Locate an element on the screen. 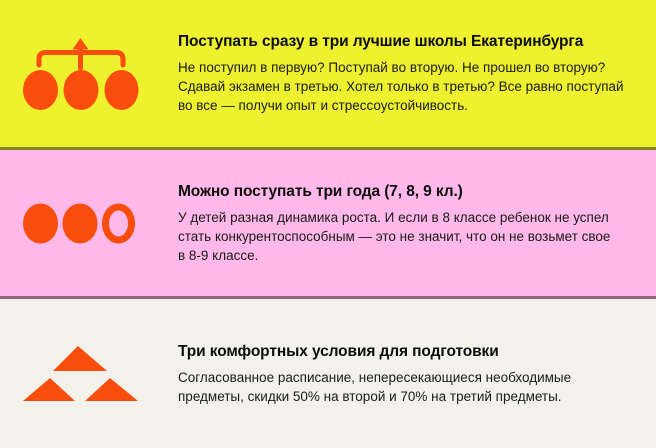 The width and height of the screenshot is (656, 448). section-title: Три комфортных условия для подготовки is located at coordinates (338, 351).